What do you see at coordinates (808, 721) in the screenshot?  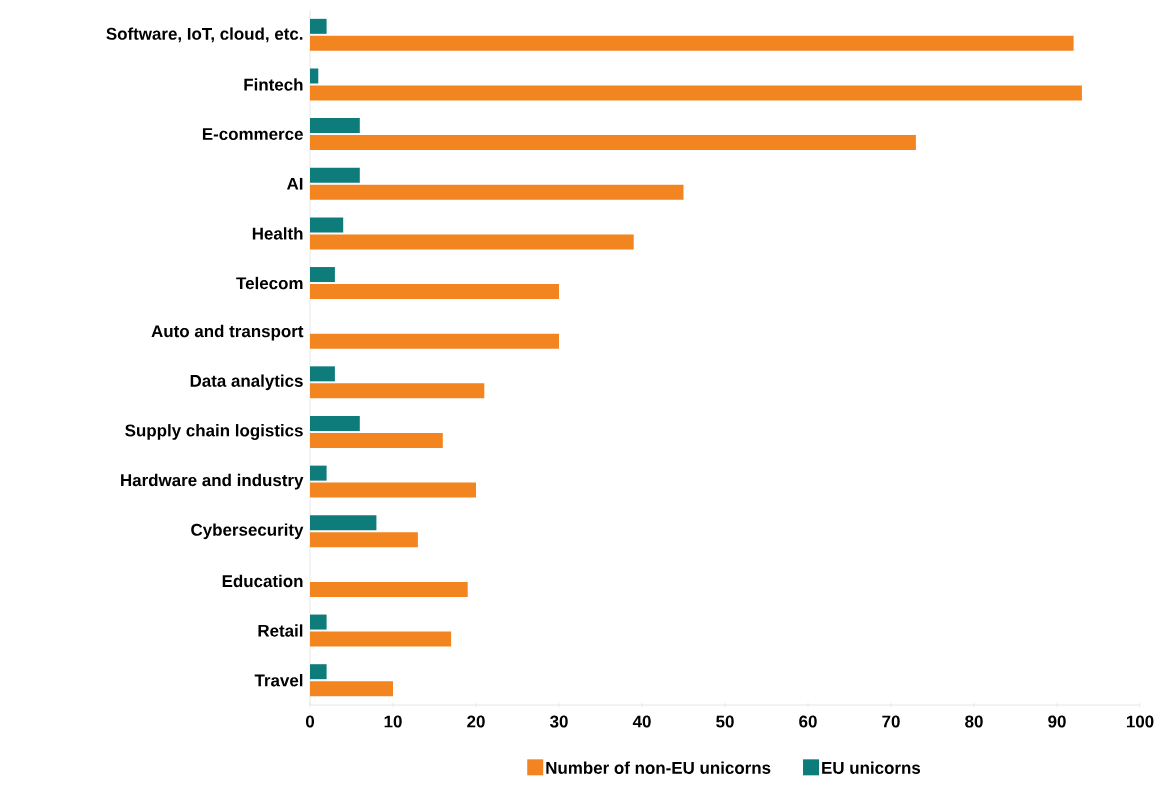 I see `x-tick-label: 60` at bounding box center [808, 721].